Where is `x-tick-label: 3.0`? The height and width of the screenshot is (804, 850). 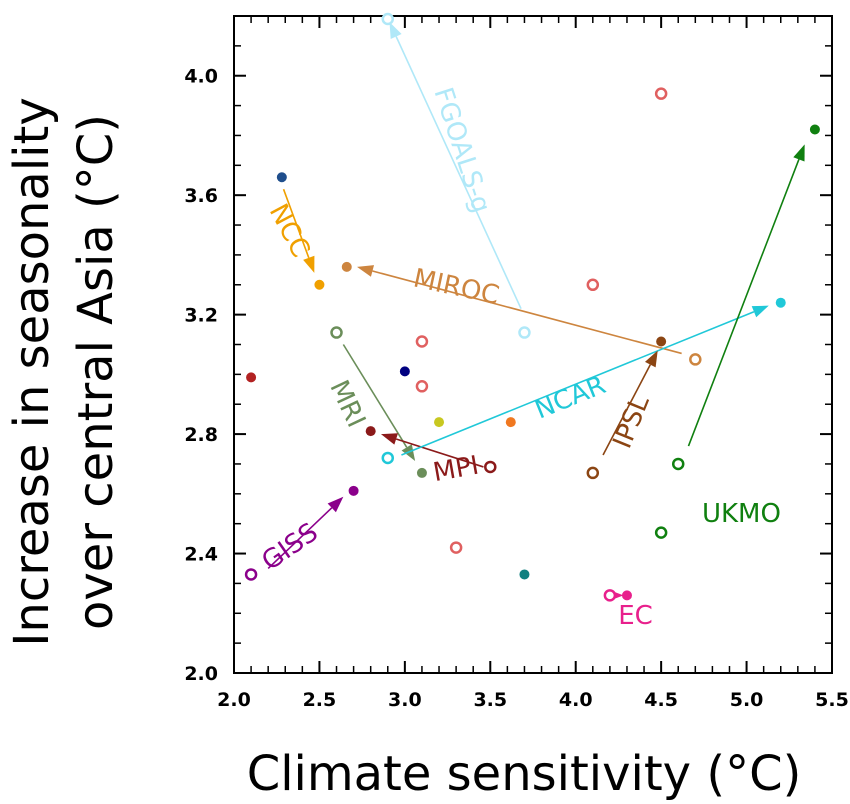
x-tick-label: 3.0 is located at coordinates (405, 700).